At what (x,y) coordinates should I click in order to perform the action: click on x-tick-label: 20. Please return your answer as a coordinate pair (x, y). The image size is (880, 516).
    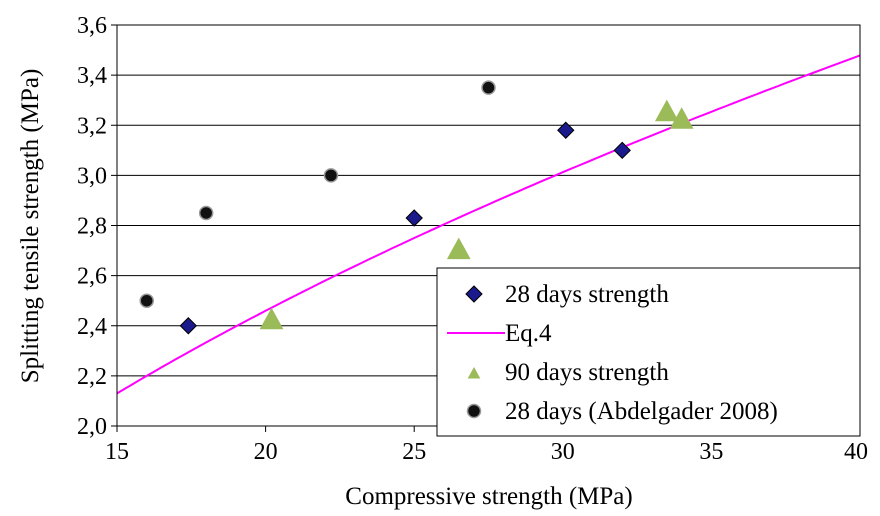
    Looking at the image, I should click on (266, 452).